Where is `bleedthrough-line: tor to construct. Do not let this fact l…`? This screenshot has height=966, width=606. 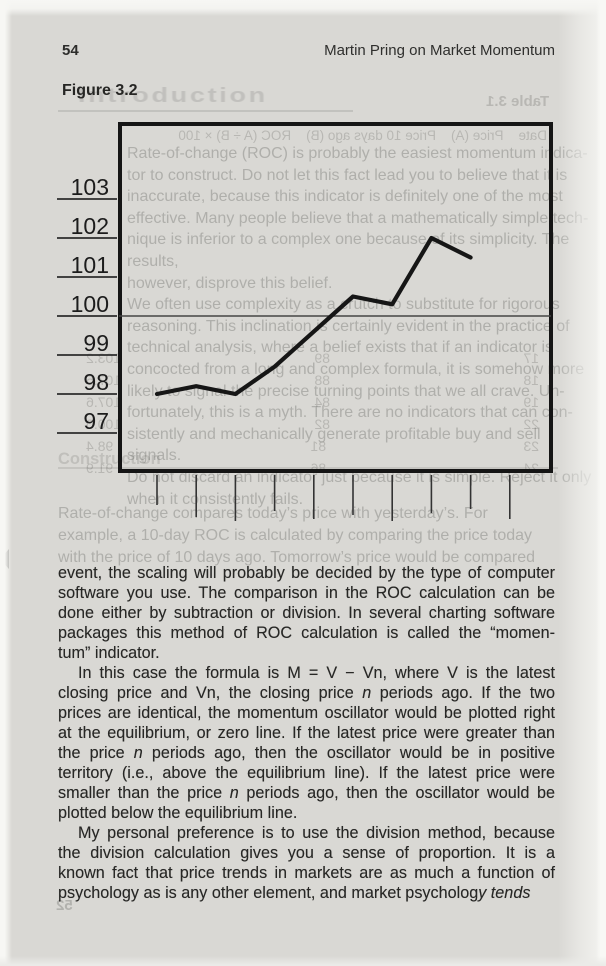
bleedthrough-line: tor to construct. Do not let this fact l… is located at coordinates (347, 175).